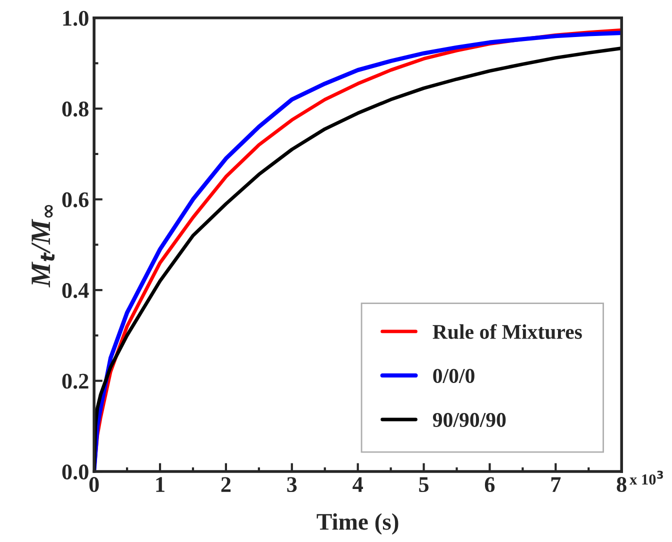  What do you see at coordinates (424, 484) in the screenshot?
I see `x-tick-label: 5` at bounding box center [424, 484].